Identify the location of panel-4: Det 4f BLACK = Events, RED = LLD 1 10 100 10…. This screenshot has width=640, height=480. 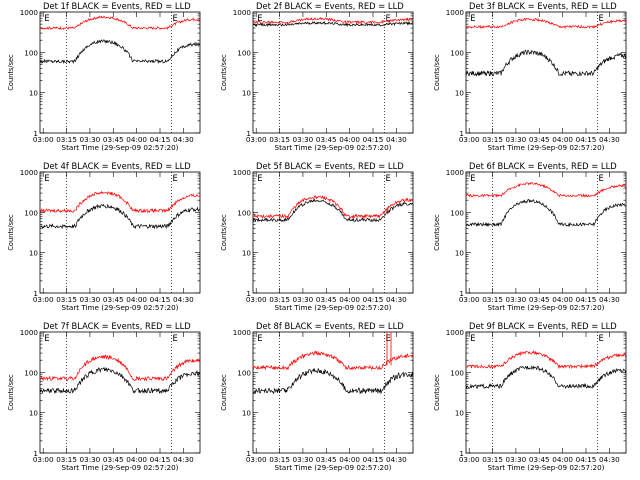
(104, 236).